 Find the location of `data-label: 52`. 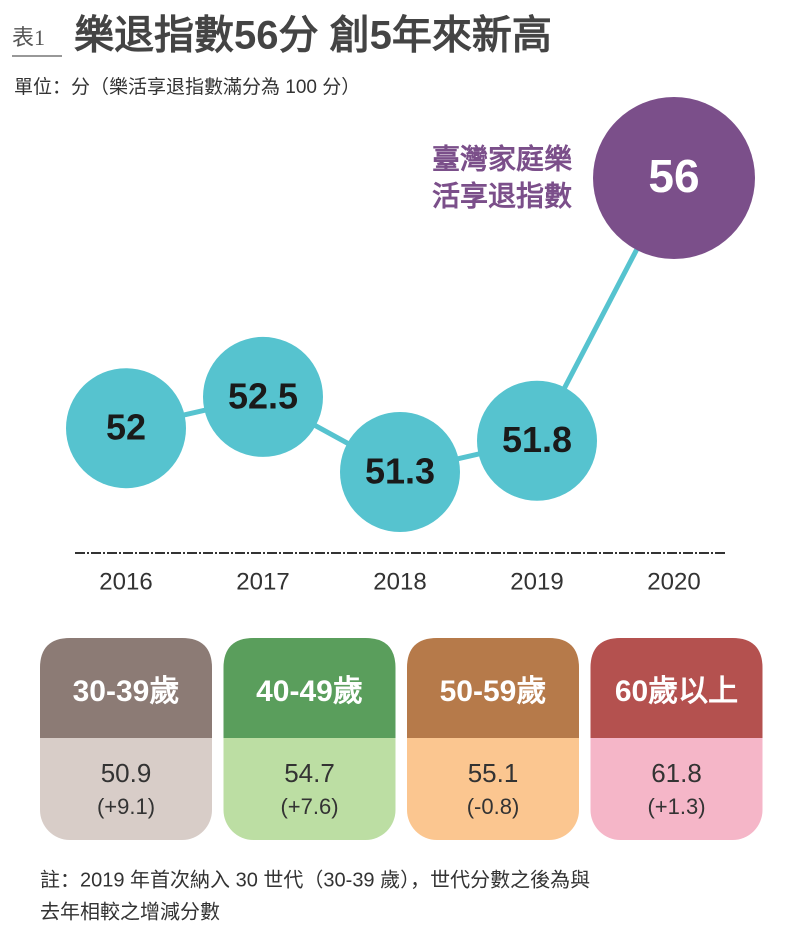

data-label: 52 is located at coordinates (126, 427).